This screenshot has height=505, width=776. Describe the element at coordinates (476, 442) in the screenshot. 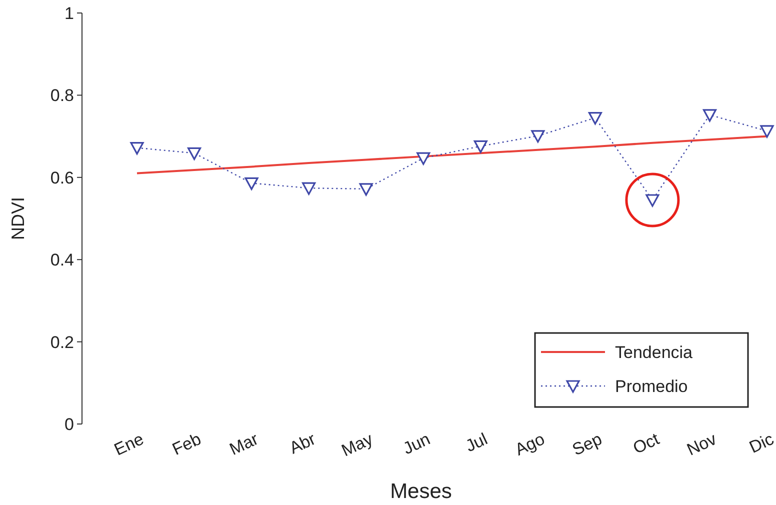

I see `x-tick-label: Jul` at that location.